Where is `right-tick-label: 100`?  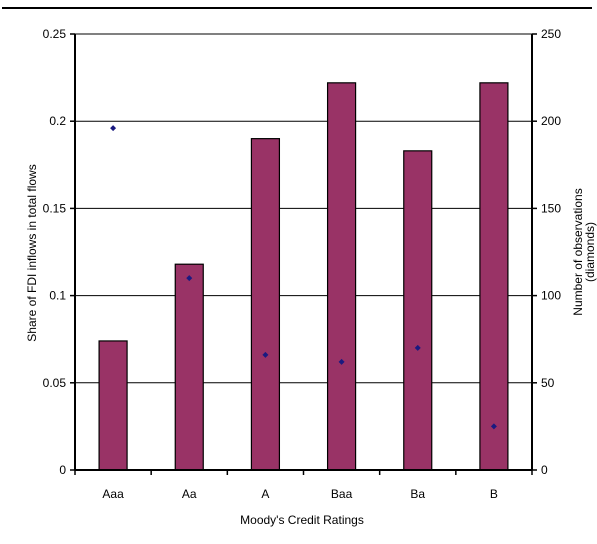 right-tick-label: 100 is located at coordinates (551, 296).